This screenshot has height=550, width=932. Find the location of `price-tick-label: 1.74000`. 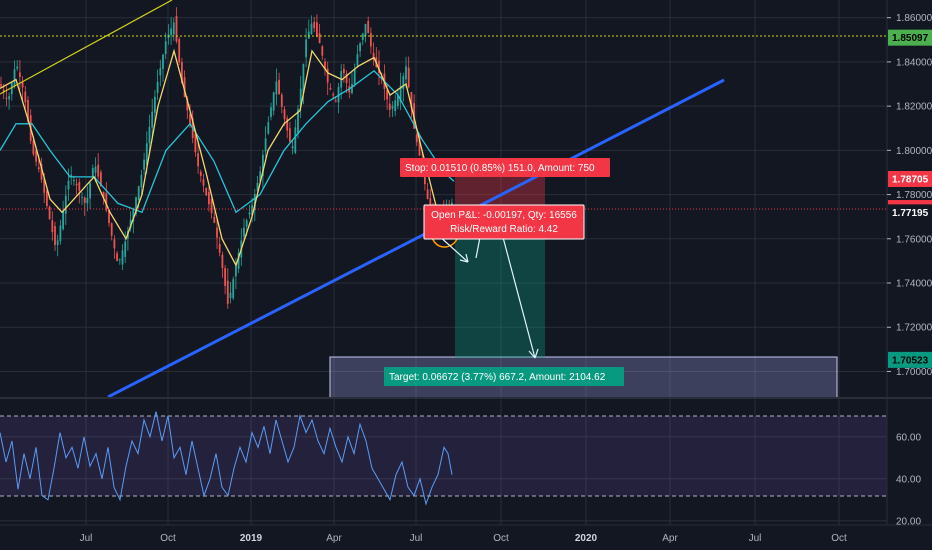

price-tick-label: 1.74000 is located at coordinates (914, 284).